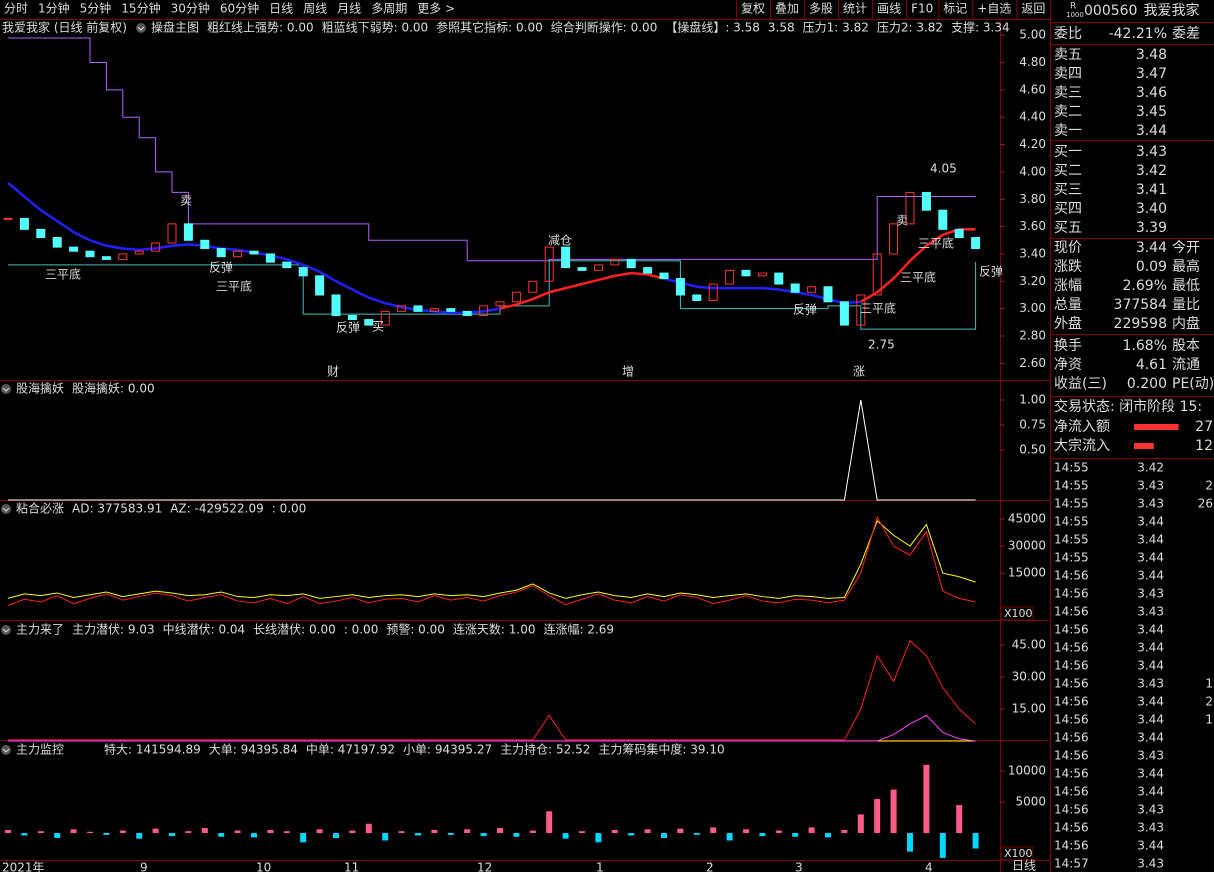  What do you see at coordinates (753, 9) in the screenshot?
I see `tool-button: 复权` at bounding box center [753, 9].